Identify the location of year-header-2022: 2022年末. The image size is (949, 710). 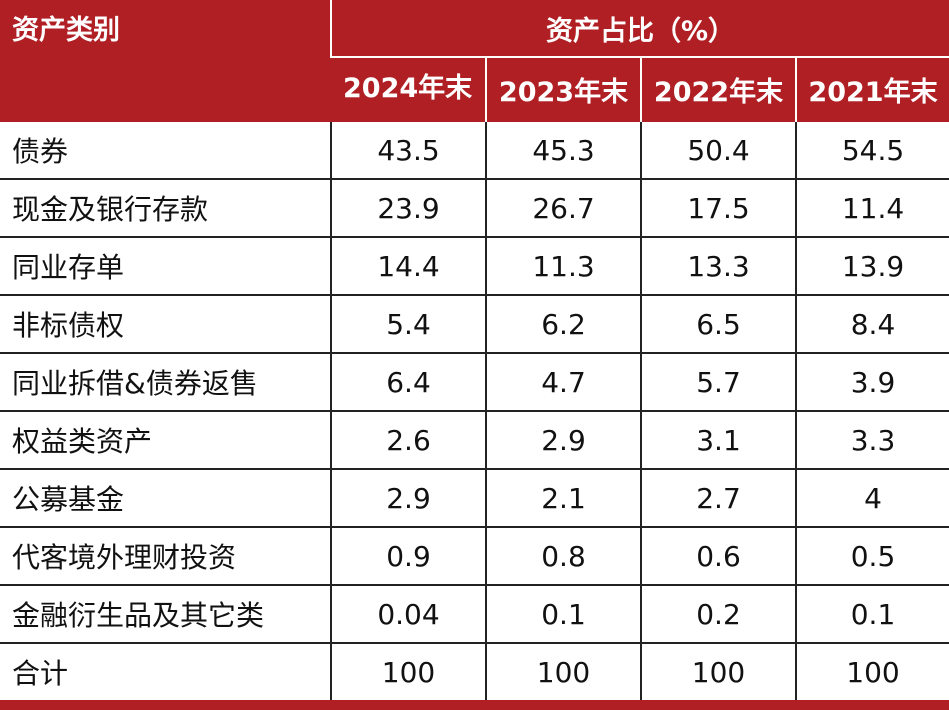
(718, 89).